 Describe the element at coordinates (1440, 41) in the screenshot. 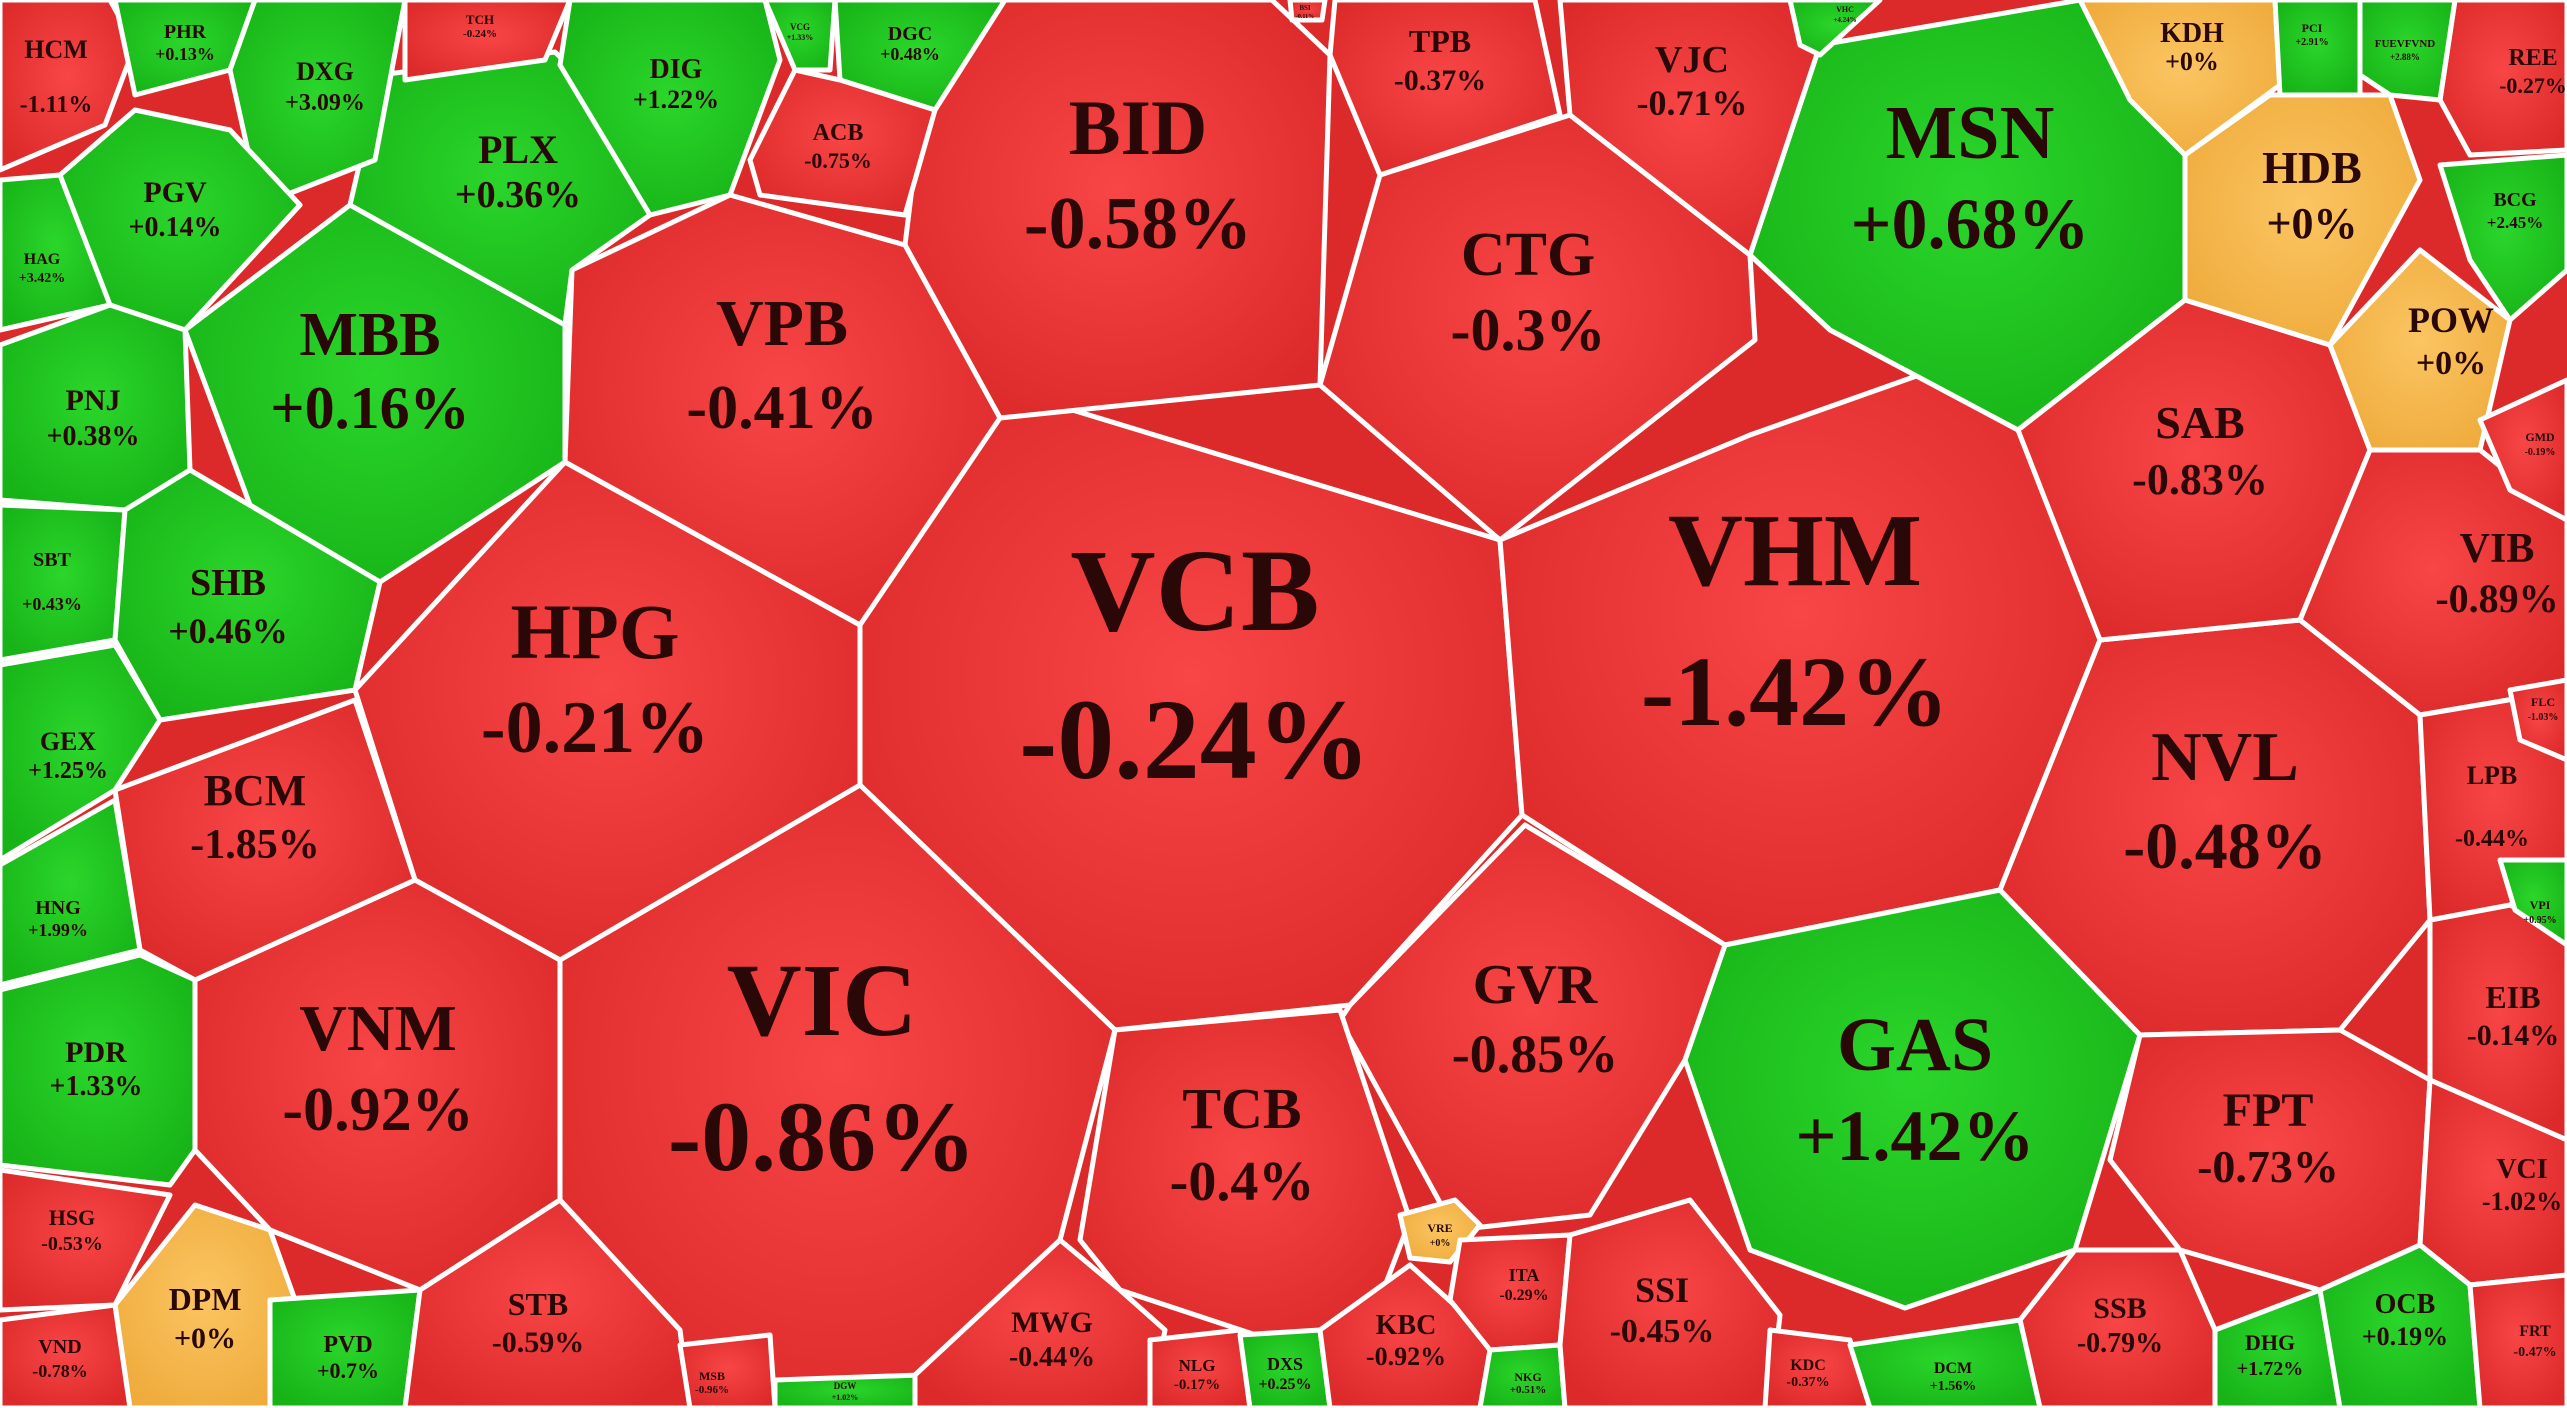

I see `ticker-label: TPB` at that location.